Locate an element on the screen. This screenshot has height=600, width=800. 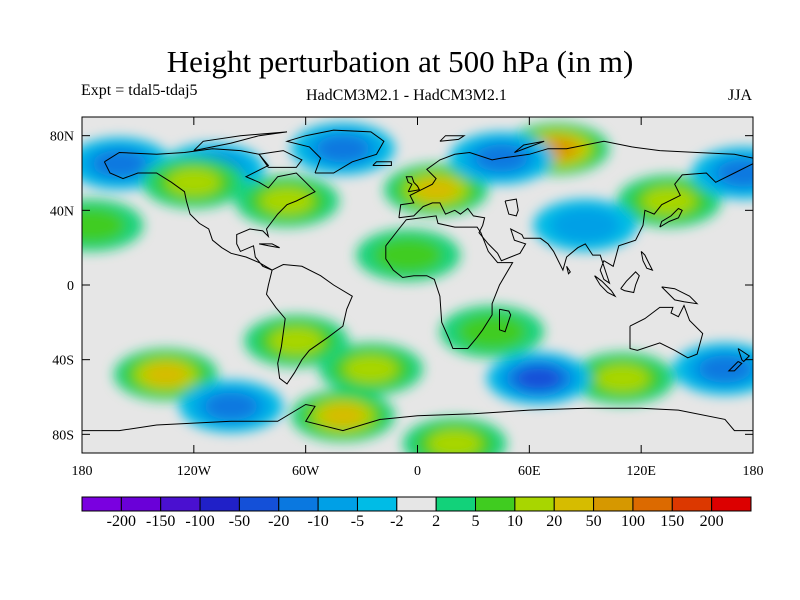
lon-tick-label-1: 120W is located at coordinates (194, 471).